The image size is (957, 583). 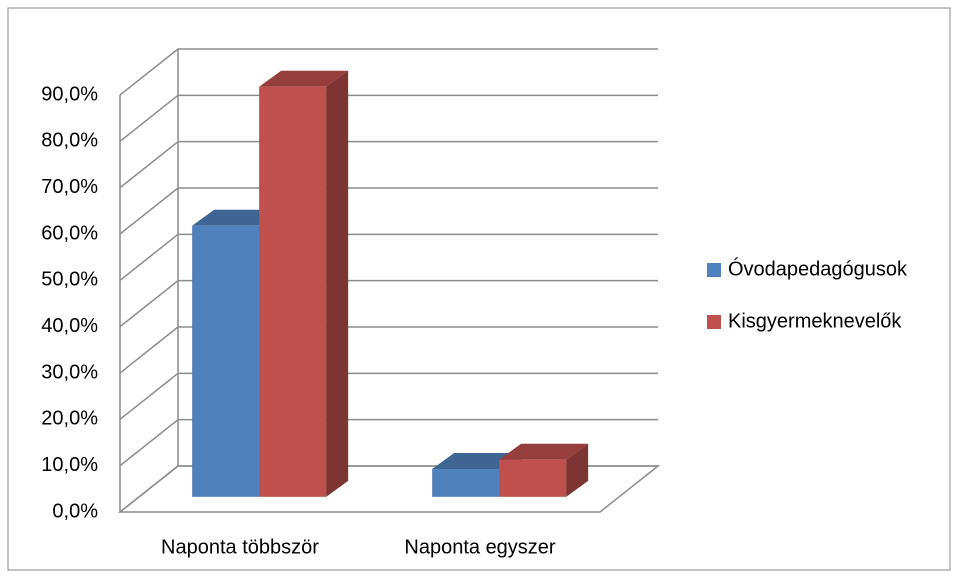 What do you see at coordinates (69, 94) in the screenshot?
I see `y-tick-label: 90,0%` at bounding box center [69, 94].